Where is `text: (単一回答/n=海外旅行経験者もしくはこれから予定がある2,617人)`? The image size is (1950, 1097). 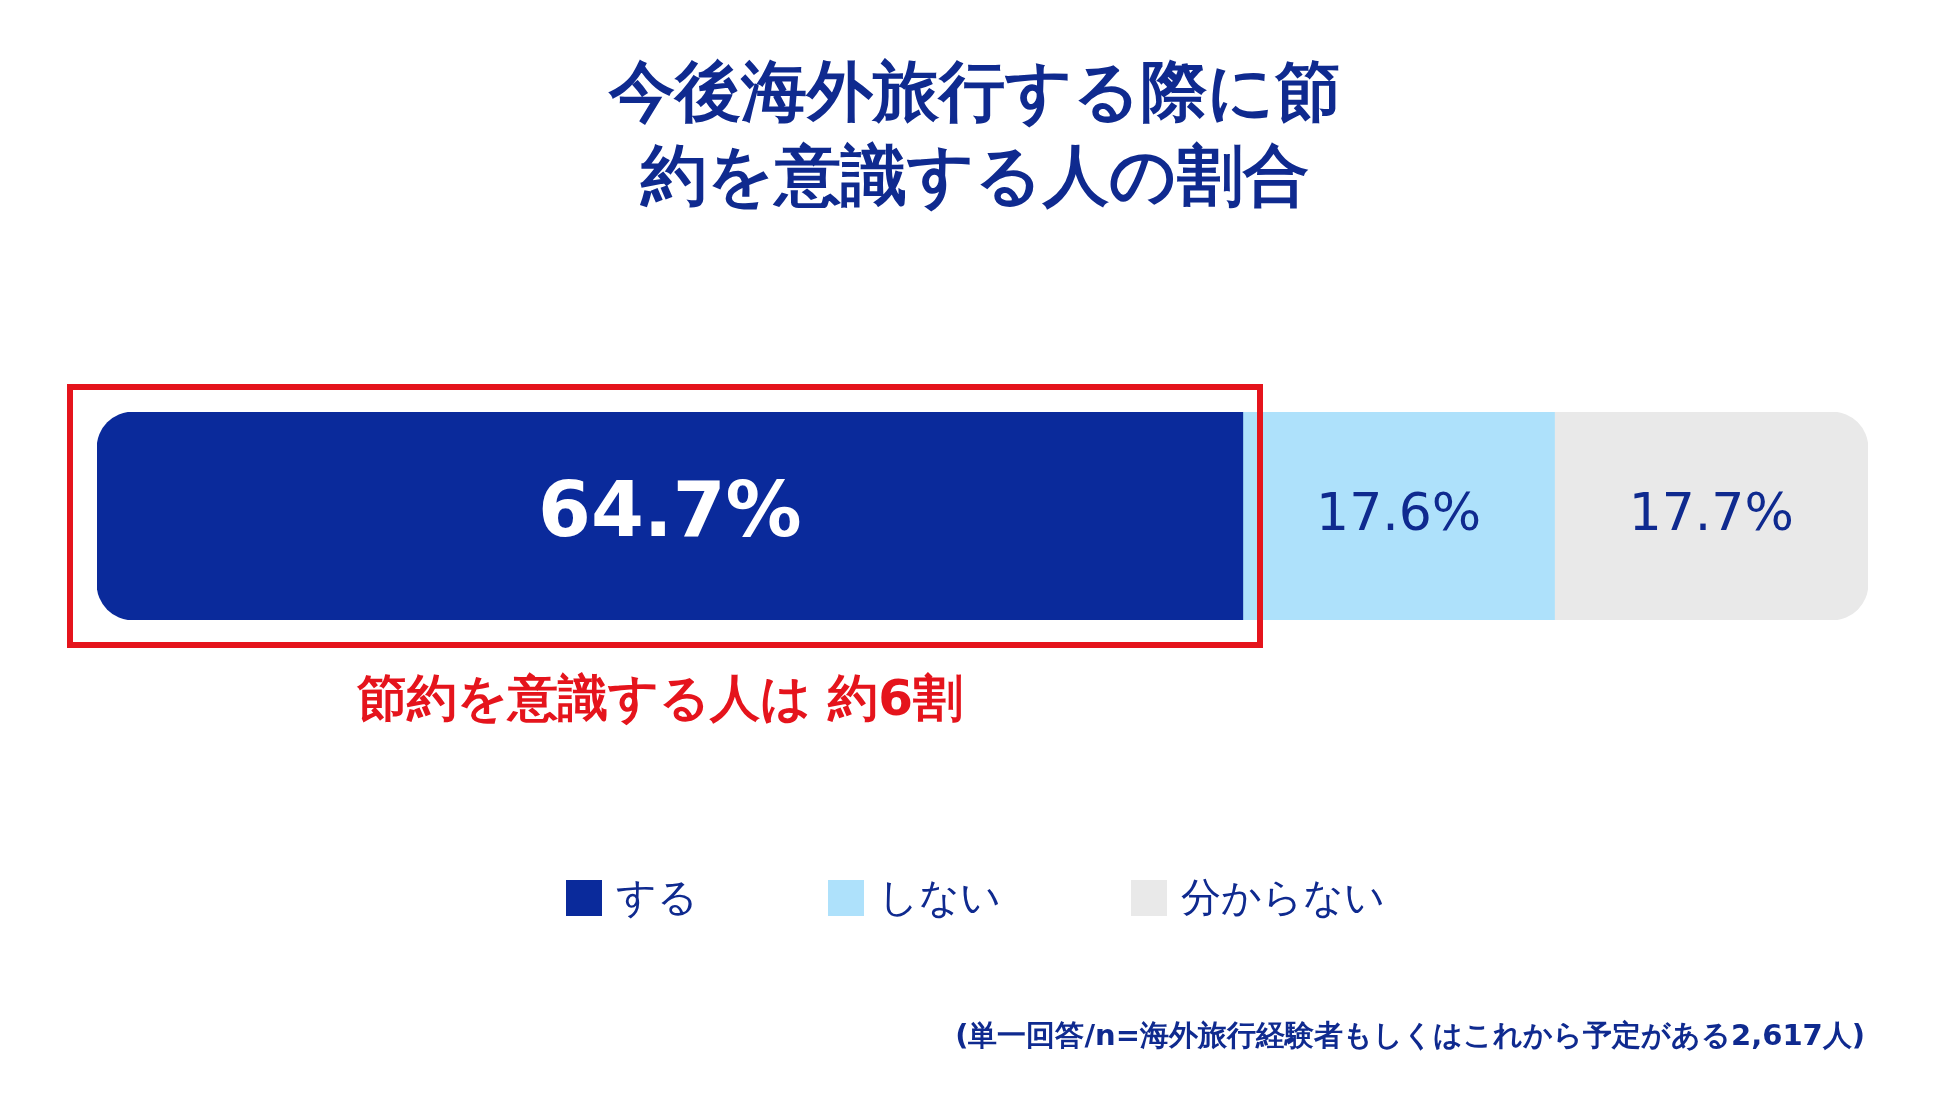
text: (単一回答/n=海外旅行経験者もしくはこれから予定がある2,617人) is located at coordinates (1410, 1035).